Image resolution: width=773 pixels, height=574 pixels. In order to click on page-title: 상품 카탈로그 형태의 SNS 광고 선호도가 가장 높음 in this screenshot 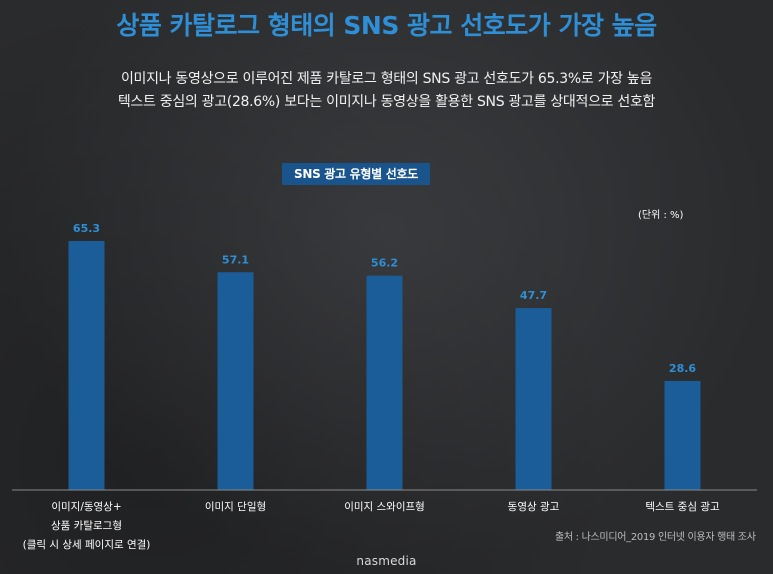, I will do `click(386, 25)`.